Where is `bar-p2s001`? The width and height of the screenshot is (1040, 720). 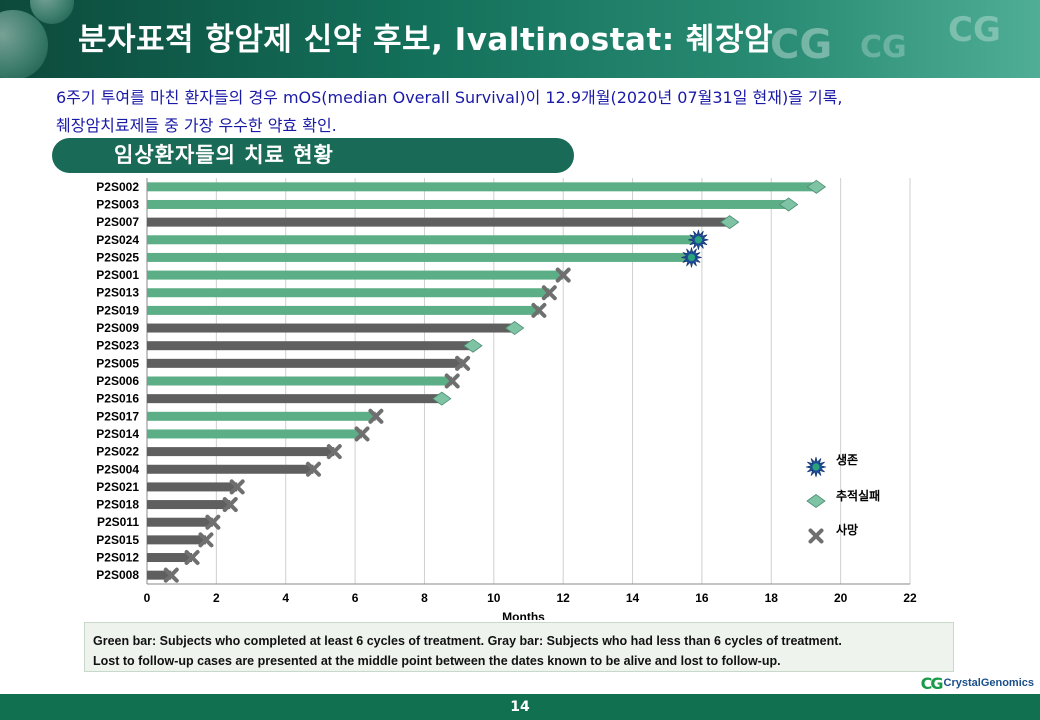 bar-p2s001 is located at coordinates (355, 275).